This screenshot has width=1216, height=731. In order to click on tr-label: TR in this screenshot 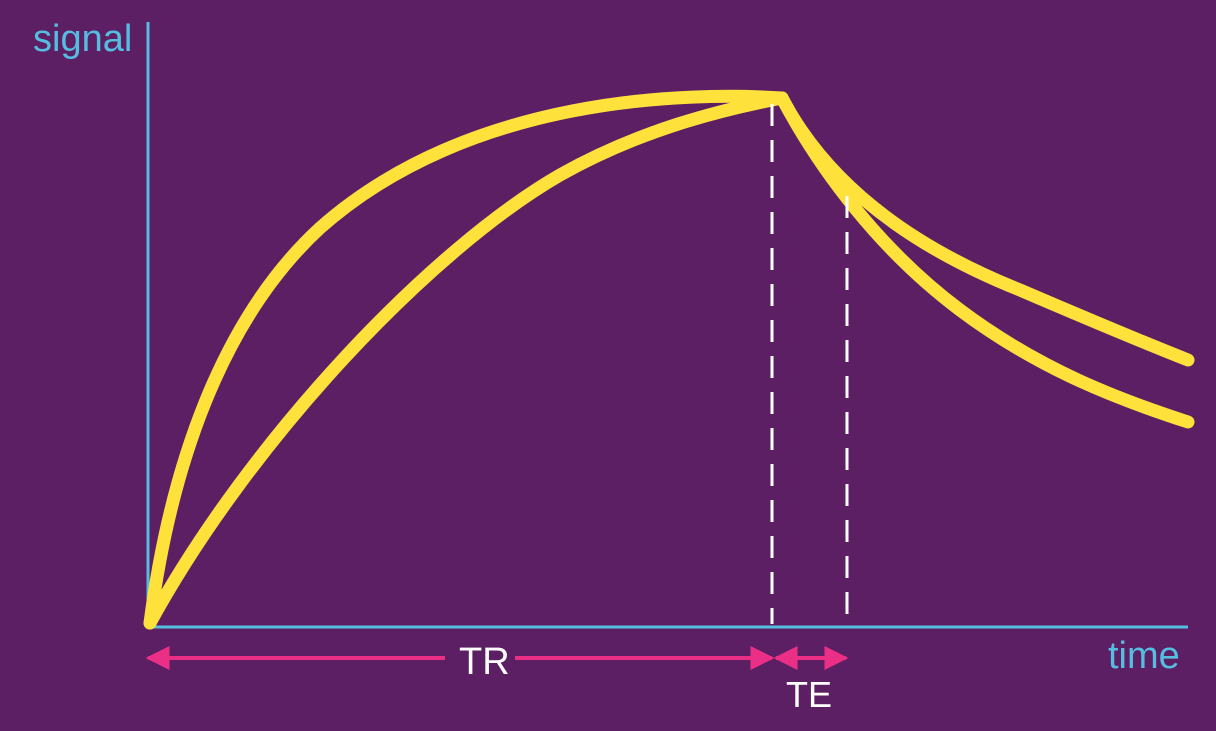, I will do `click(484, 662)`.